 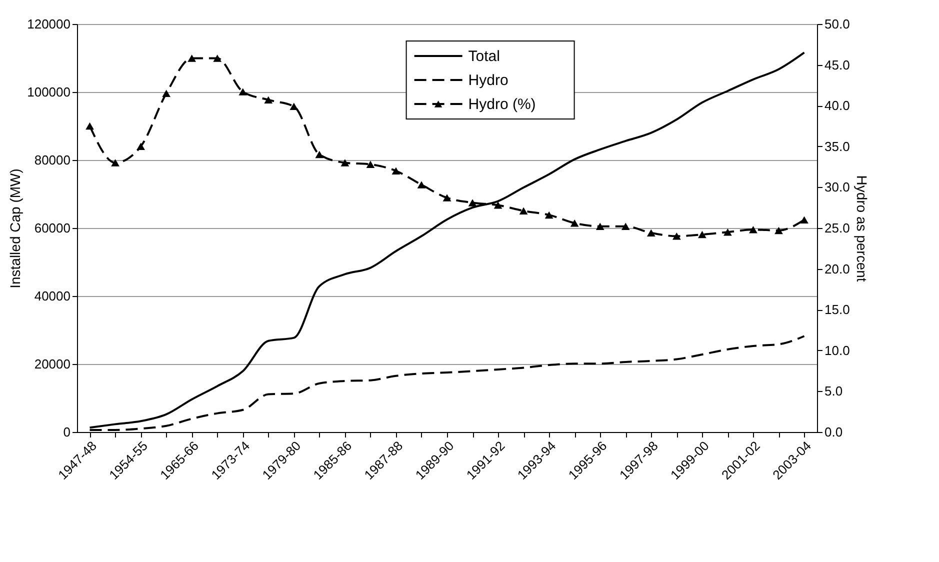 What do you see at coordinates (837, 24) in the screenshot?
I see `y2-tick-label: 50.0` at bounding box center [837, 24].